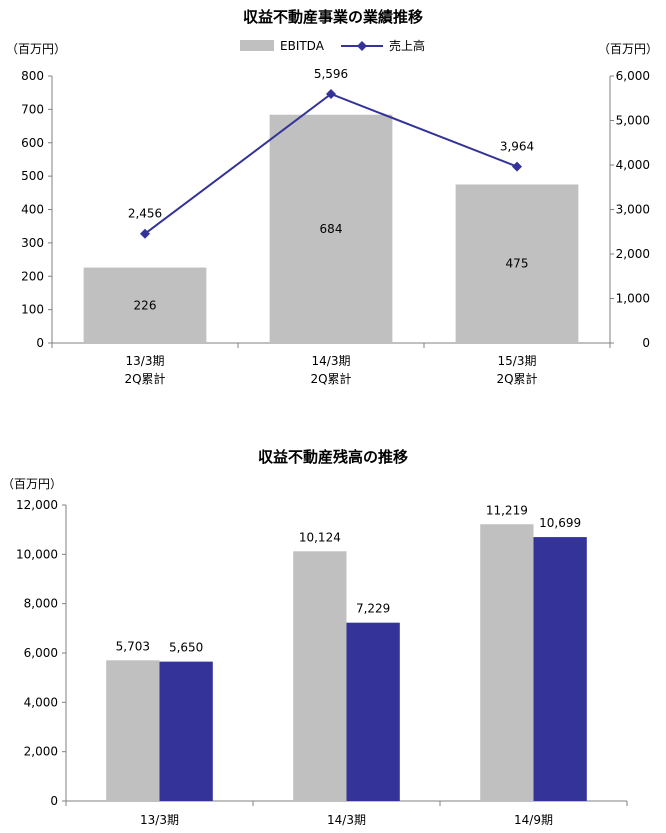 The height and width of the screenshot is (833, 666). I want to click on chart1-sales-label: 2,456, so click(145, 214).